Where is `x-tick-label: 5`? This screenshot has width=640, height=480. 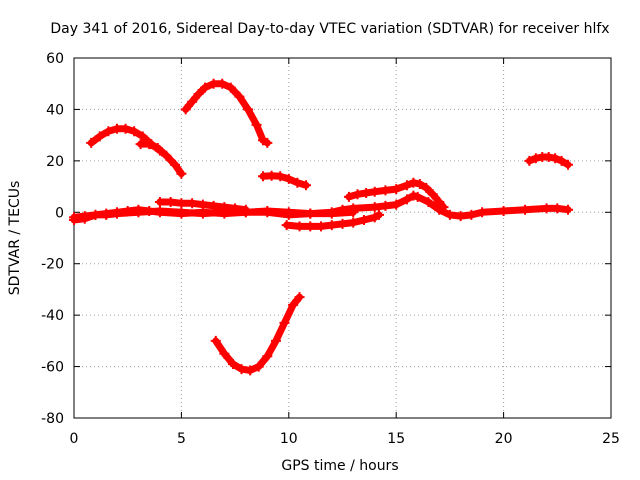
x-tick-label: 5 is located at coordinates (181, 439).